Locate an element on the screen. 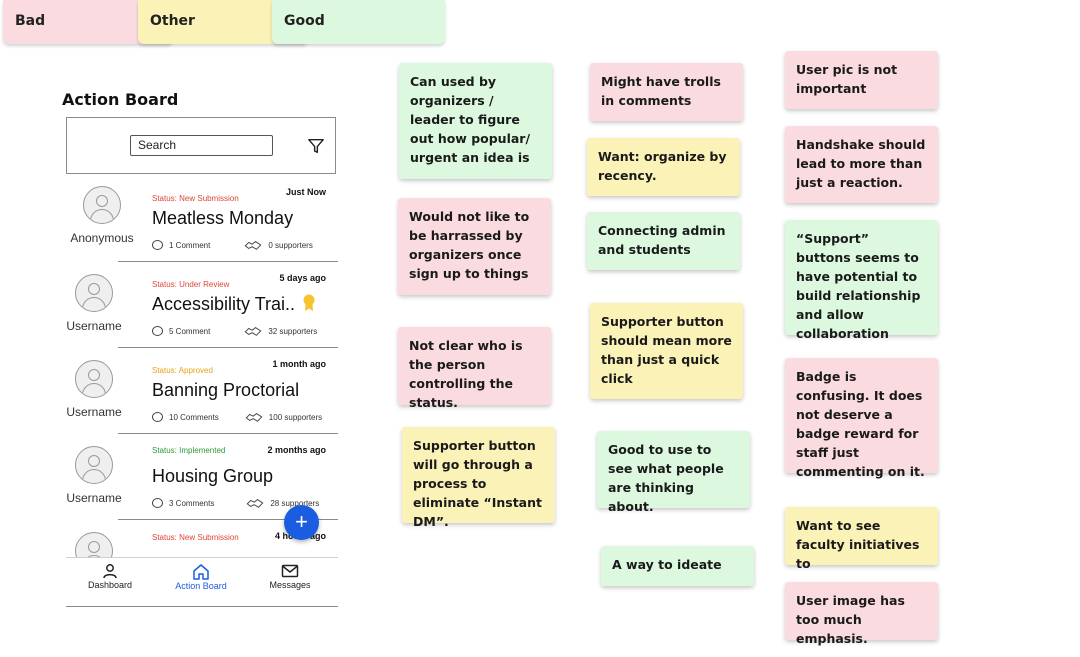  idea-title: Housing Group is located at coordinates (213, 476).